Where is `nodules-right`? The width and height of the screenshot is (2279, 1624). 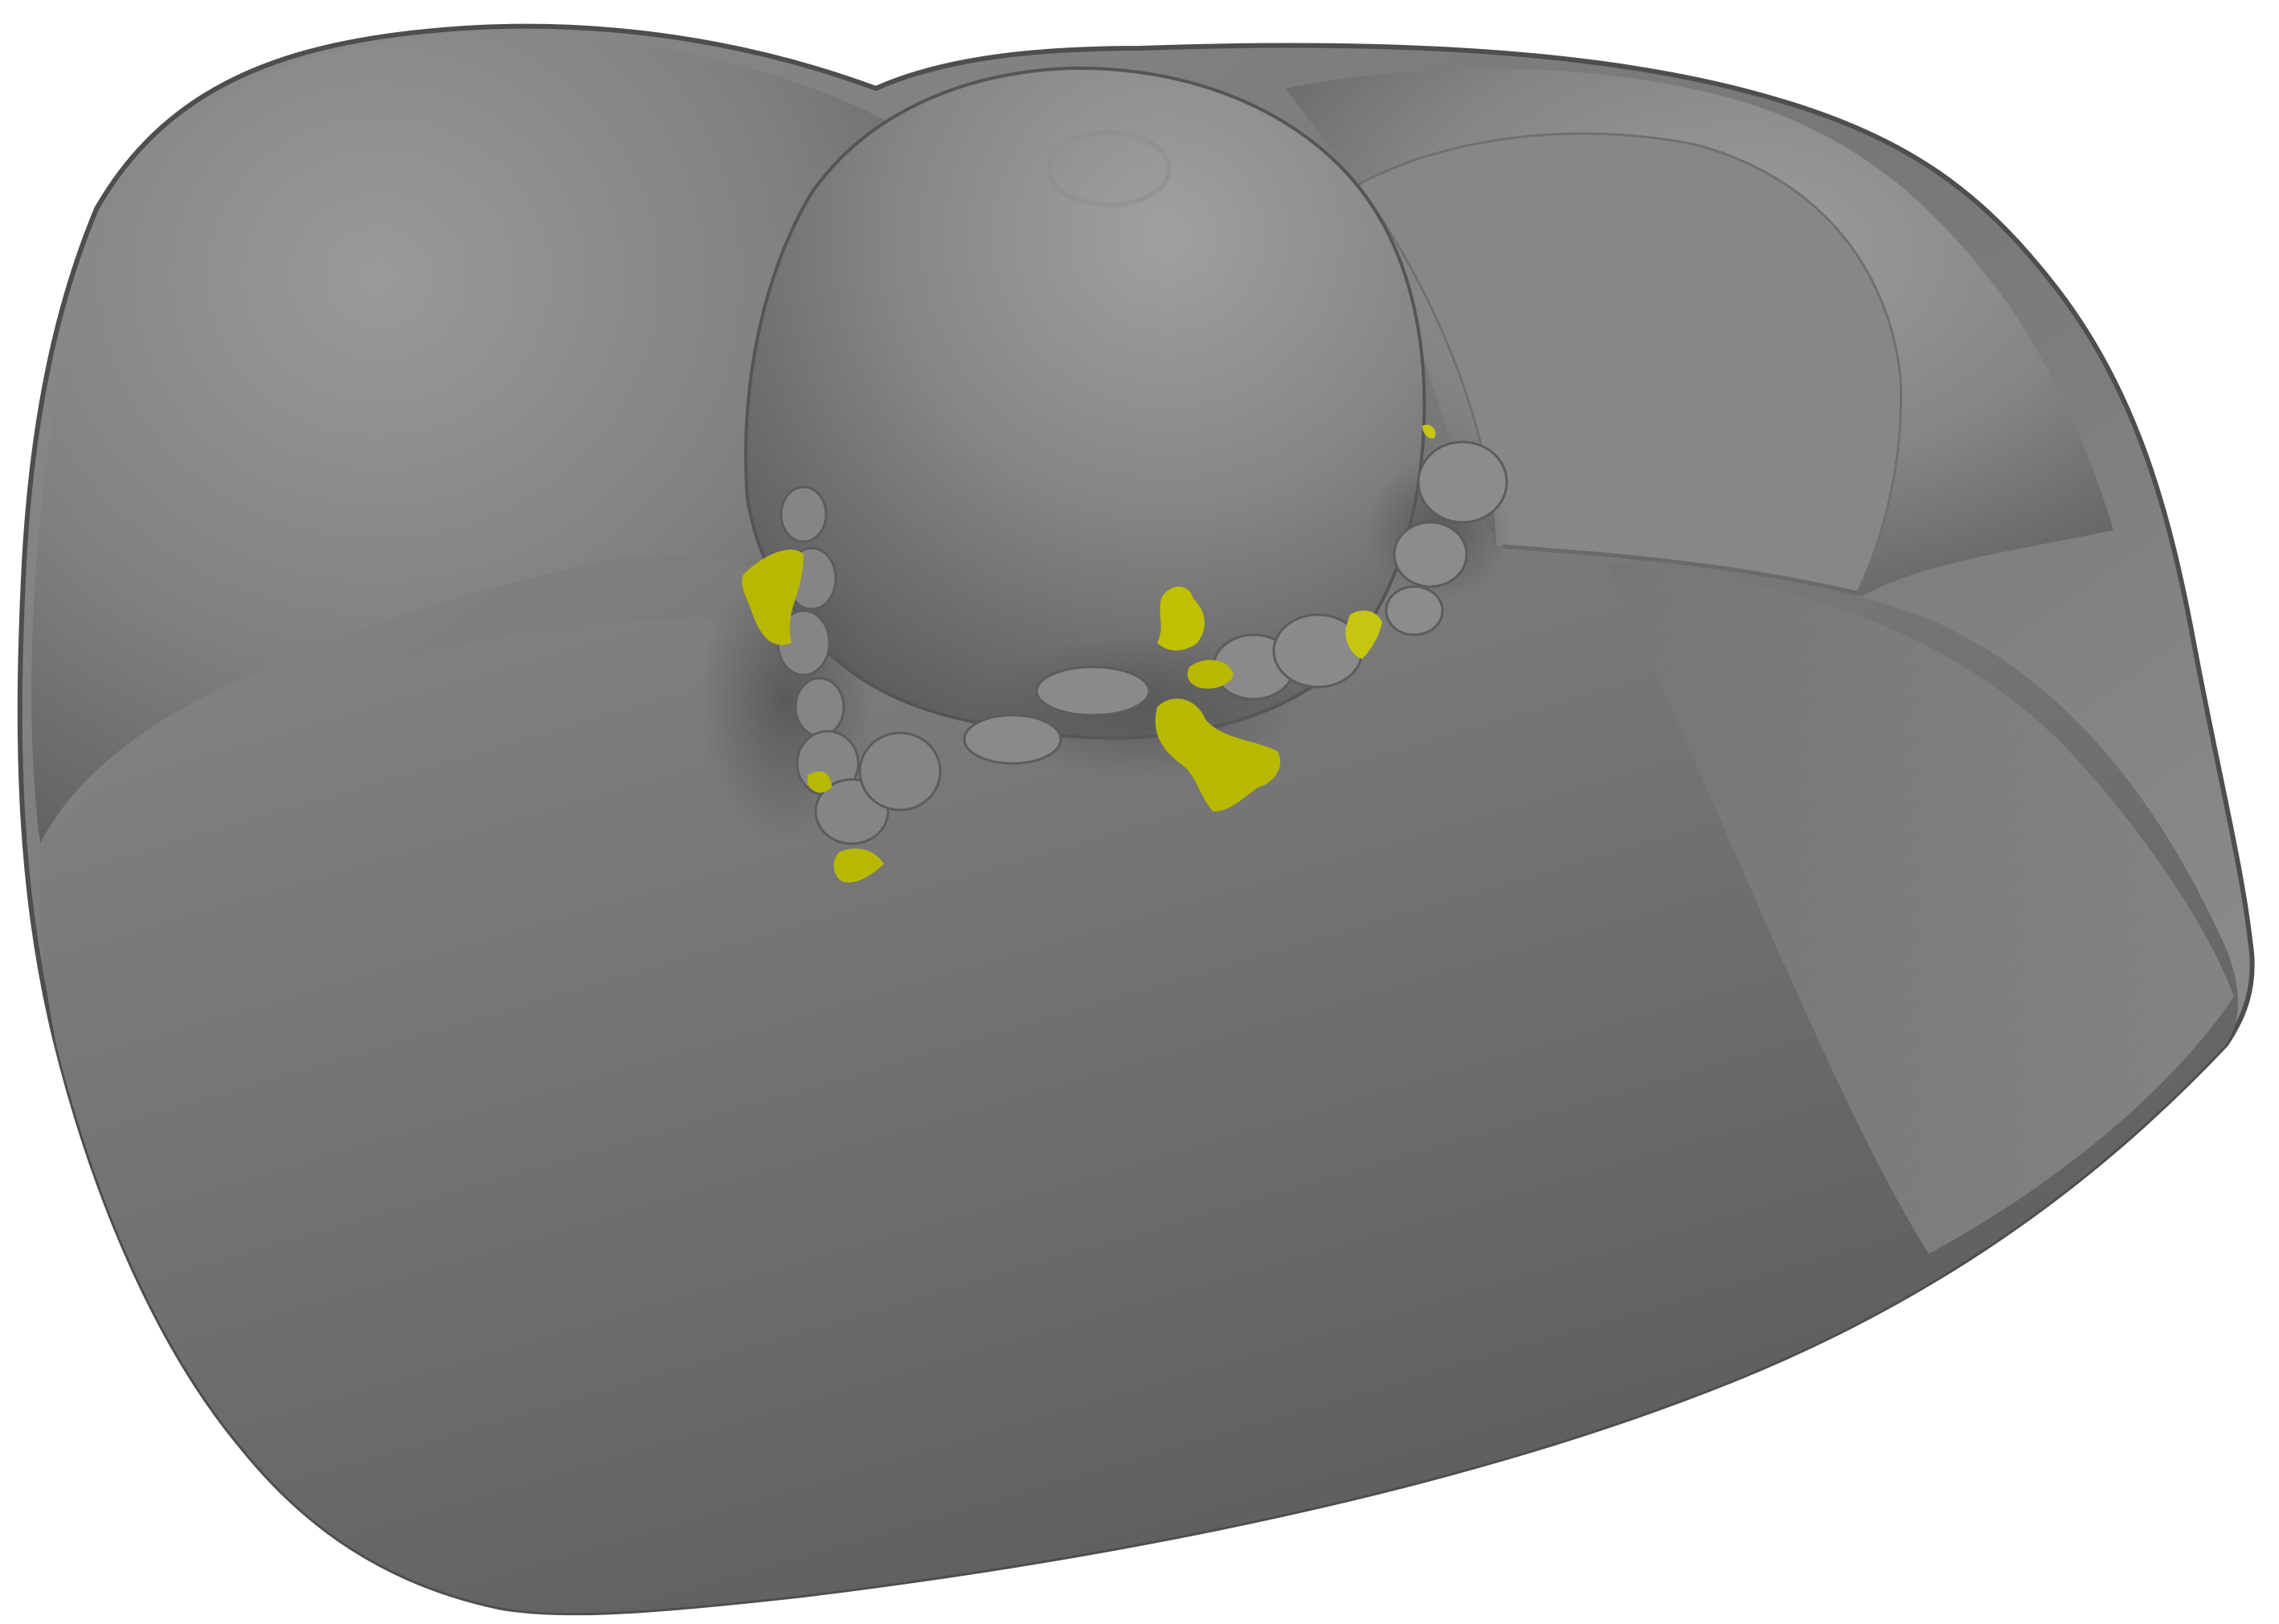 nodules-right is located at coordinates (1446, 538).